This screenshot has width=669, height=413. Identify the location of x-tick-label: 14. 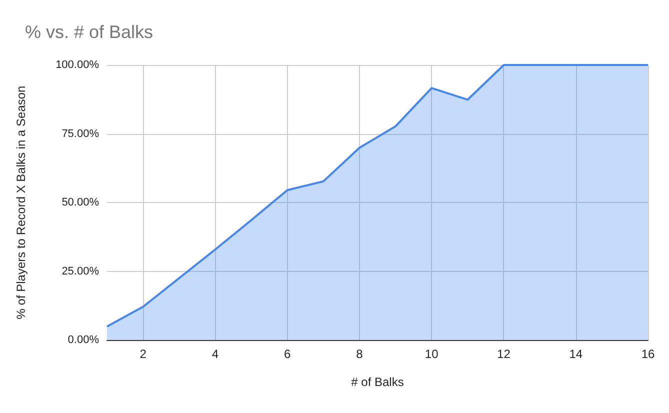
(576, 354).